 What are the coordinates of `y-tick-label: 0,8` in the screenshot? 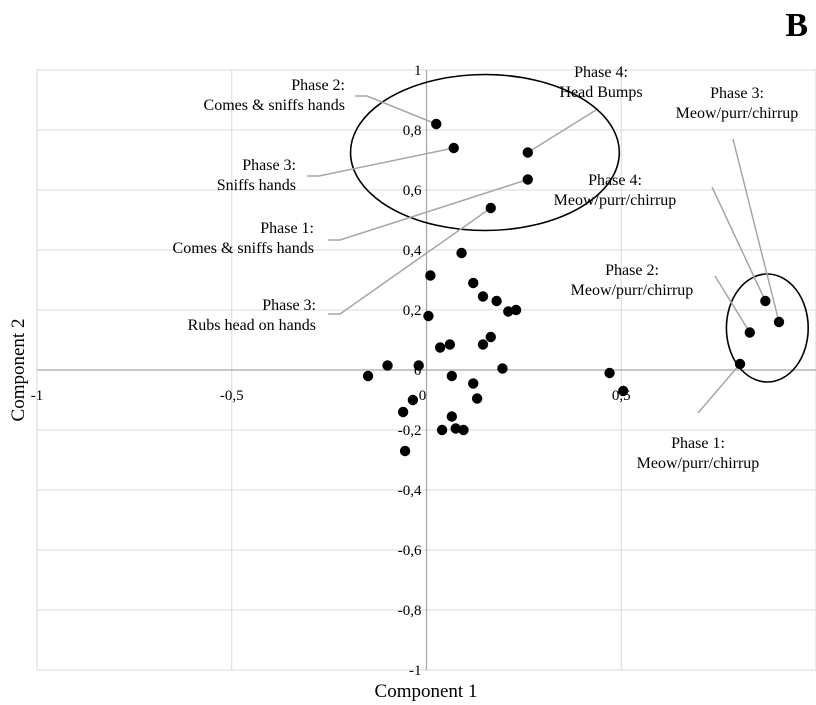 It's located at (412, 131).